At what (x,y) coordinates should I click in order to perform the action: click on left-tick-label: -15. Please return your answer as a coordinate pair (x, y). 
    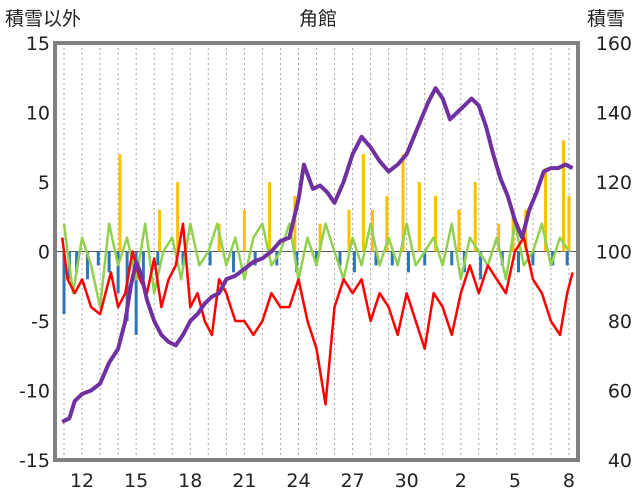
    Looking at the image, I should click on (34, 461).